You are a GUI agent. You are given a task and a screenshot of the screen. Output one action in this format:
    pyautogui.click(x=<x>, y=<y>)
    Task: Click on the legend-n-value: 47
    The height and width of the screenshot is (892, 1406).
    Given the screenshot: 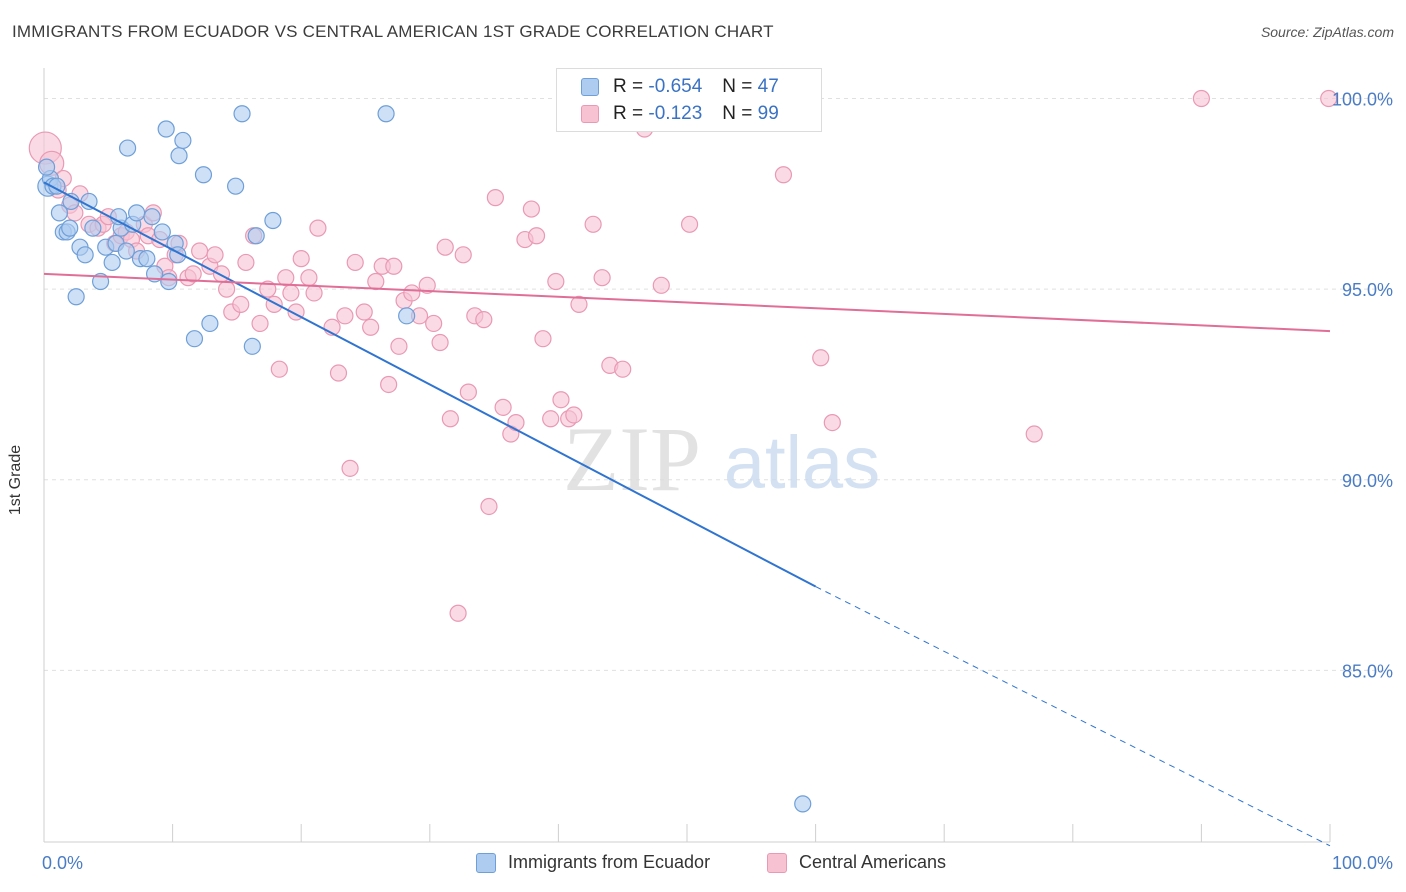 What is the action you would take?
    pyautogui.click(x=768, y=86)
    